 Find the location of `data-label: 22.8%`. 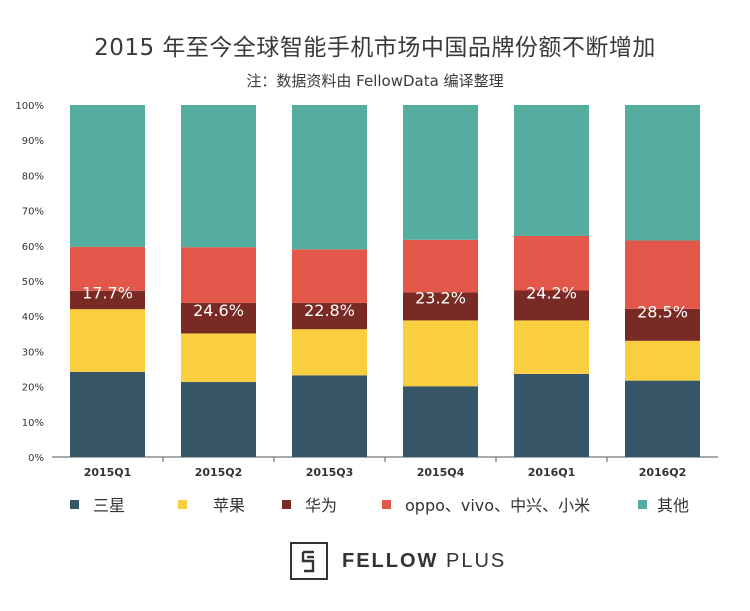

data-label: 22.8% is located at coordinates (329, 310).